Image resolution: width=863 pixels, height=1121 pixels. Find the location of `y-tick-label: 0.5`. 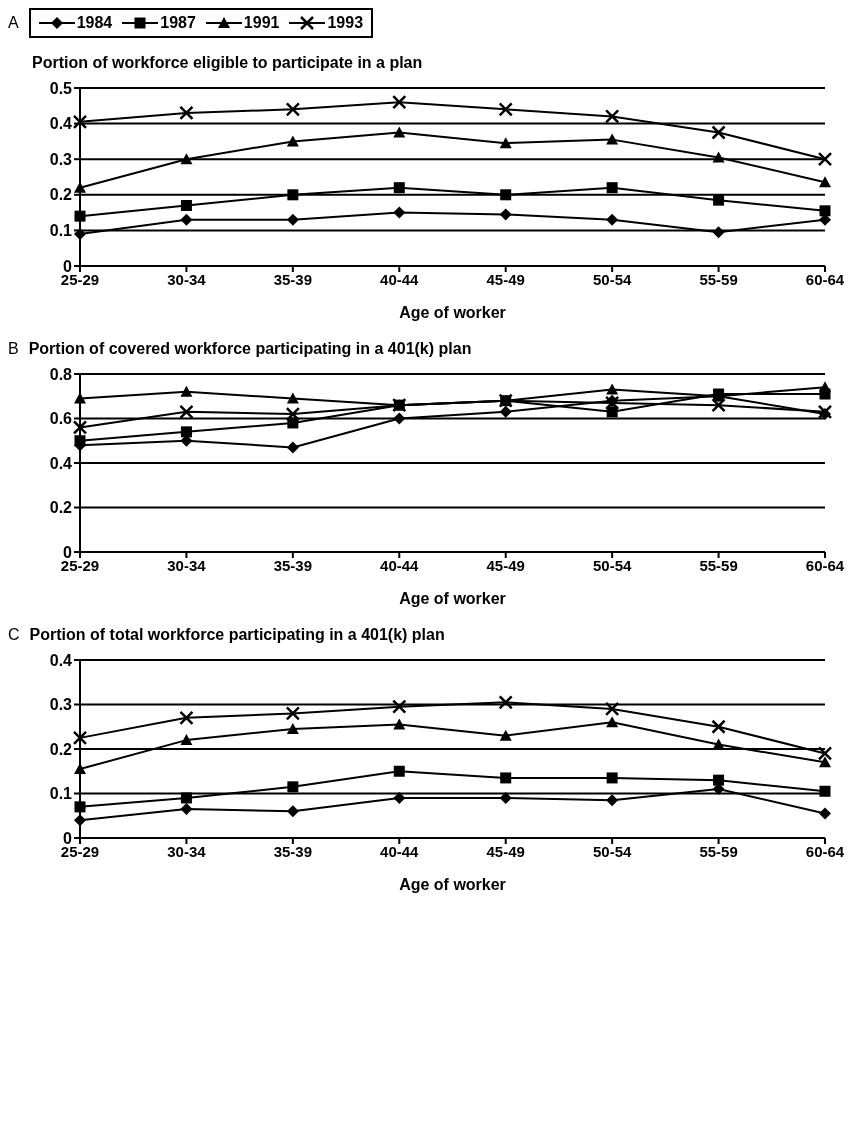

y-tick-label: 0.5 is located at coordinates (61, 88).